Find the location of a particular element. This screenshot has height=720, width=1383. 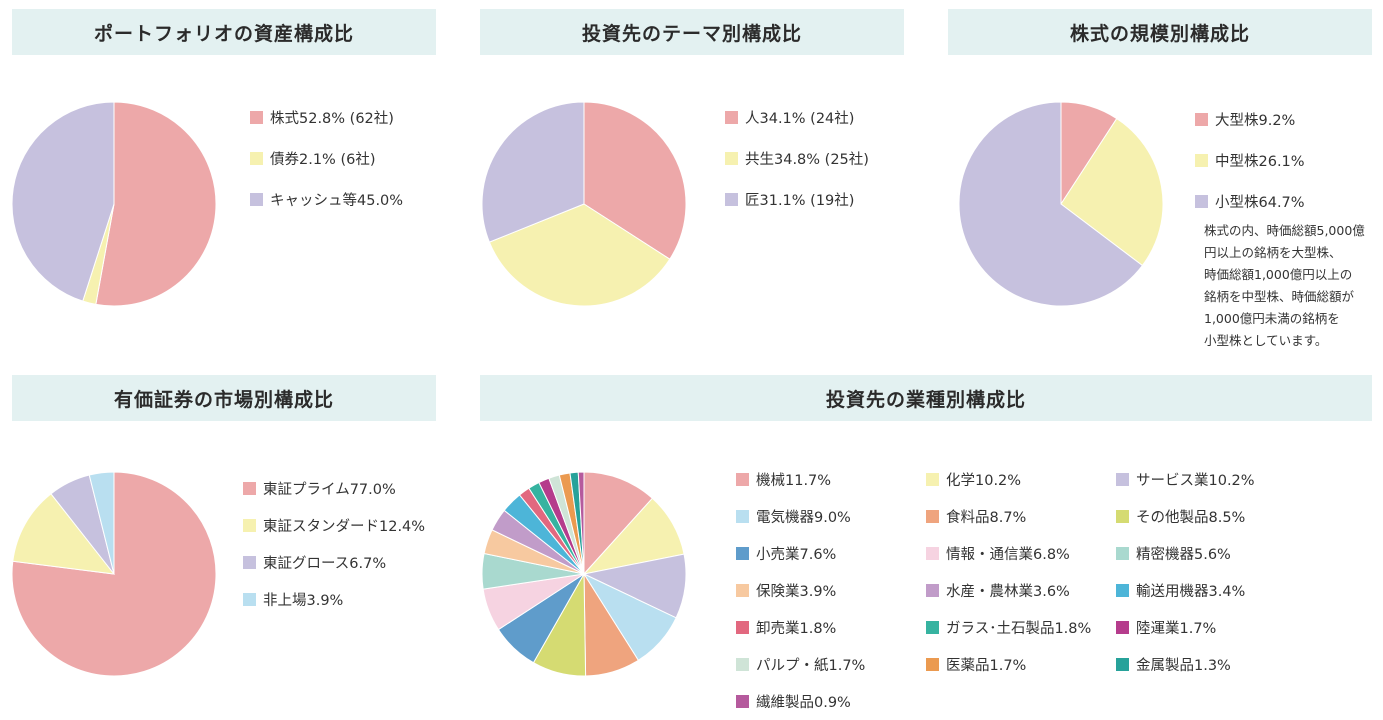

size-note-line: 小型株としています。 is located at coordinates (1266, 340).